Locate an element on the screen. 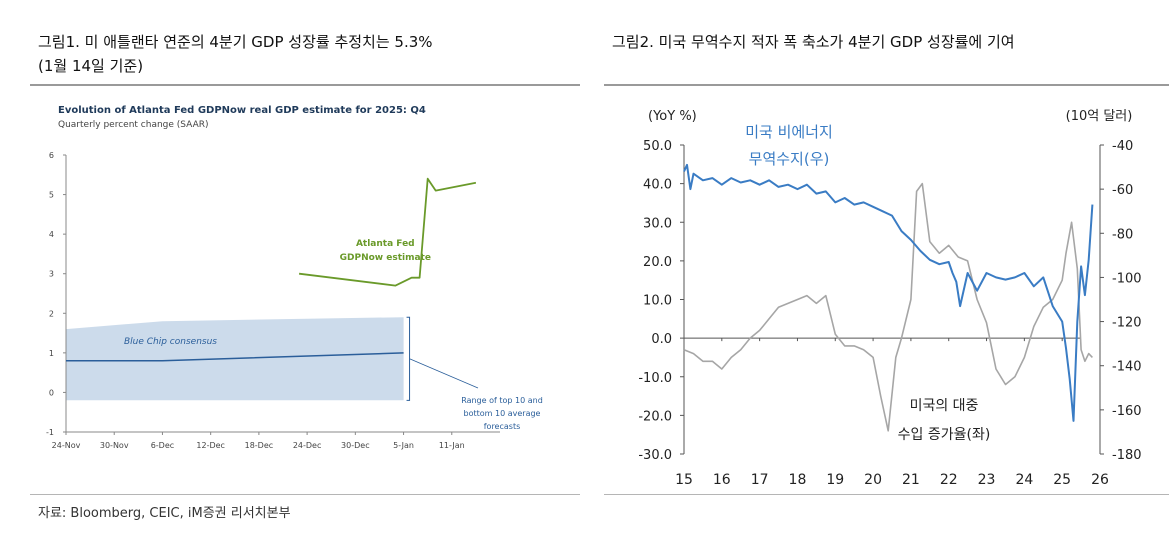 The width and height of the screenshot is (1176, 538). x-tick-label: 24-Nov is located at coordinates (66, 445).